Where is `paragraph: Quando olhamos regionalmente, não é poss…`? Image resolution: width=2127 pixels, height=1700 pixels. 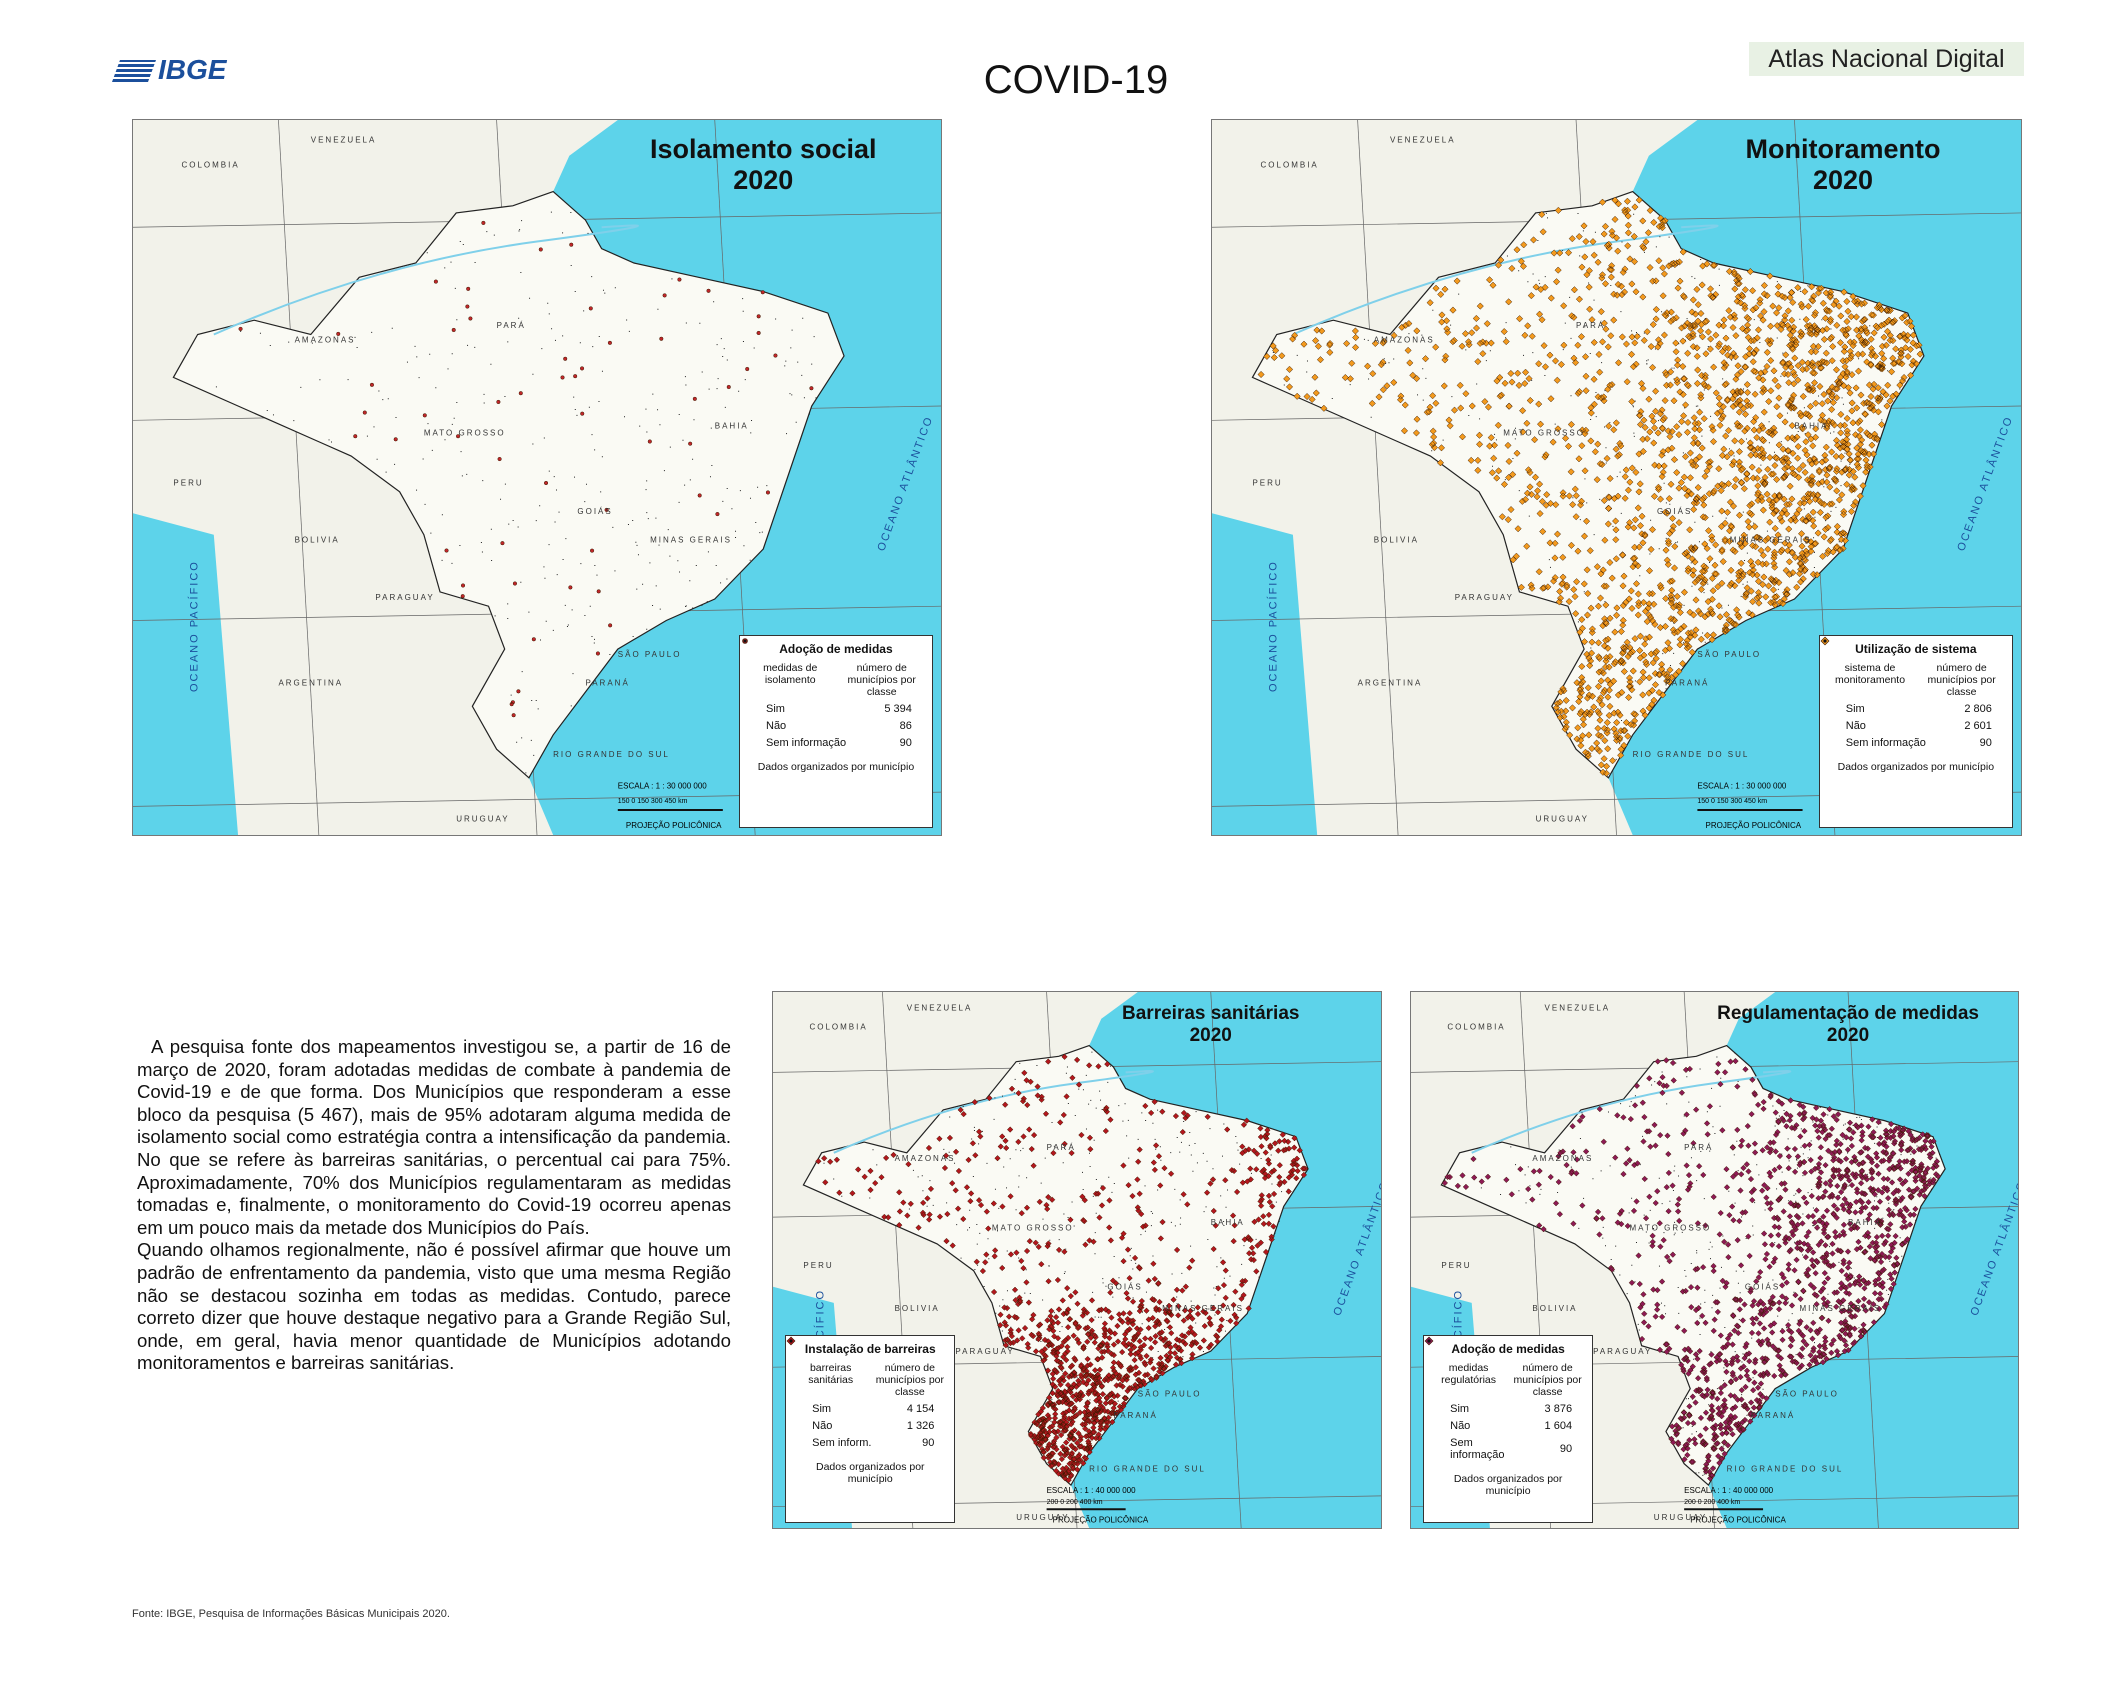
paragraph: Quando olhamos regionalmente, não é poss… is located at coordinates (434, 1306).